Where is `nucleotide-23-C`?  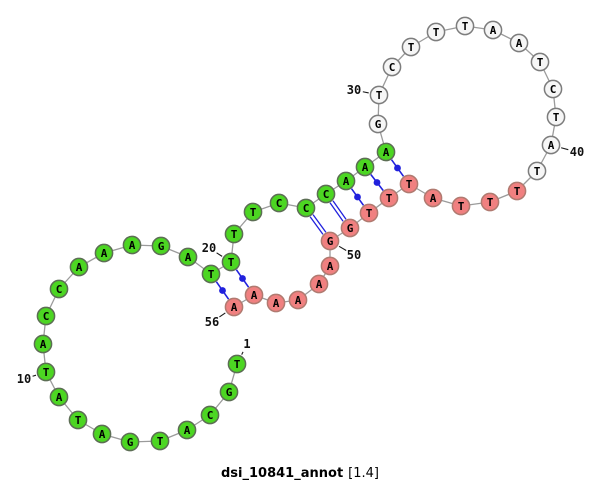 nucleotide-23-C is located at coordinates (279, 203).